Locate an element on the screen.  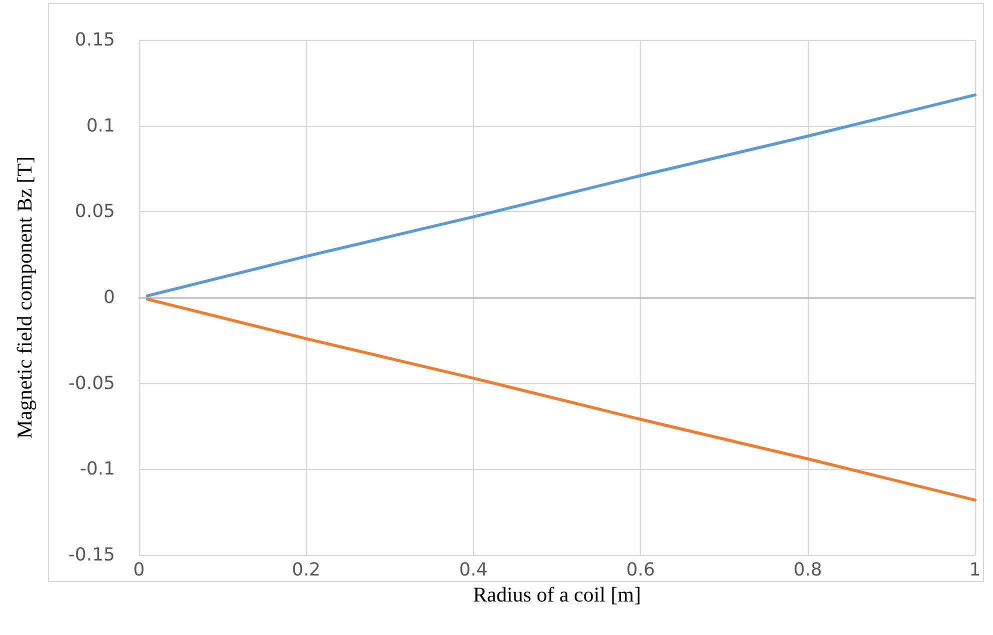
x-tick-label: 0.6 is located at coordinates (640, 570).